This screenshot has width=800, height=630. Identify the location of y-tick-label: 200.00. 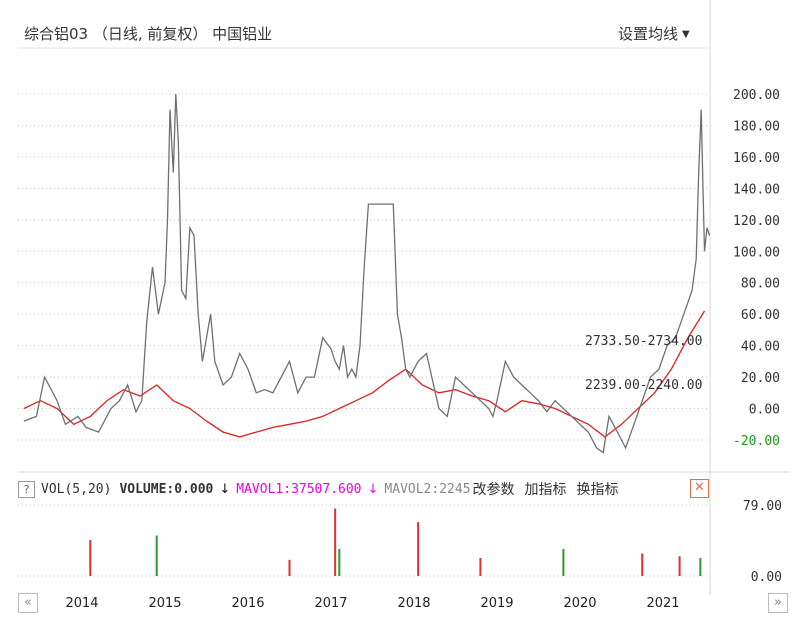
(756, 95).